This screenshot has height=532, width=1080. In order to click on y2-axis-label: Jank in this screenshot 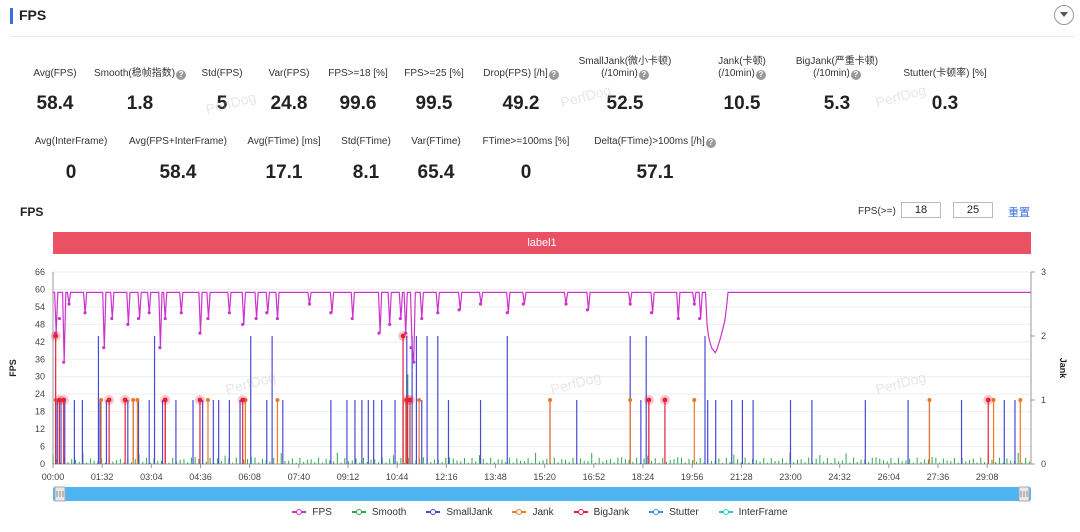, I will do `click(1063, 369)`.